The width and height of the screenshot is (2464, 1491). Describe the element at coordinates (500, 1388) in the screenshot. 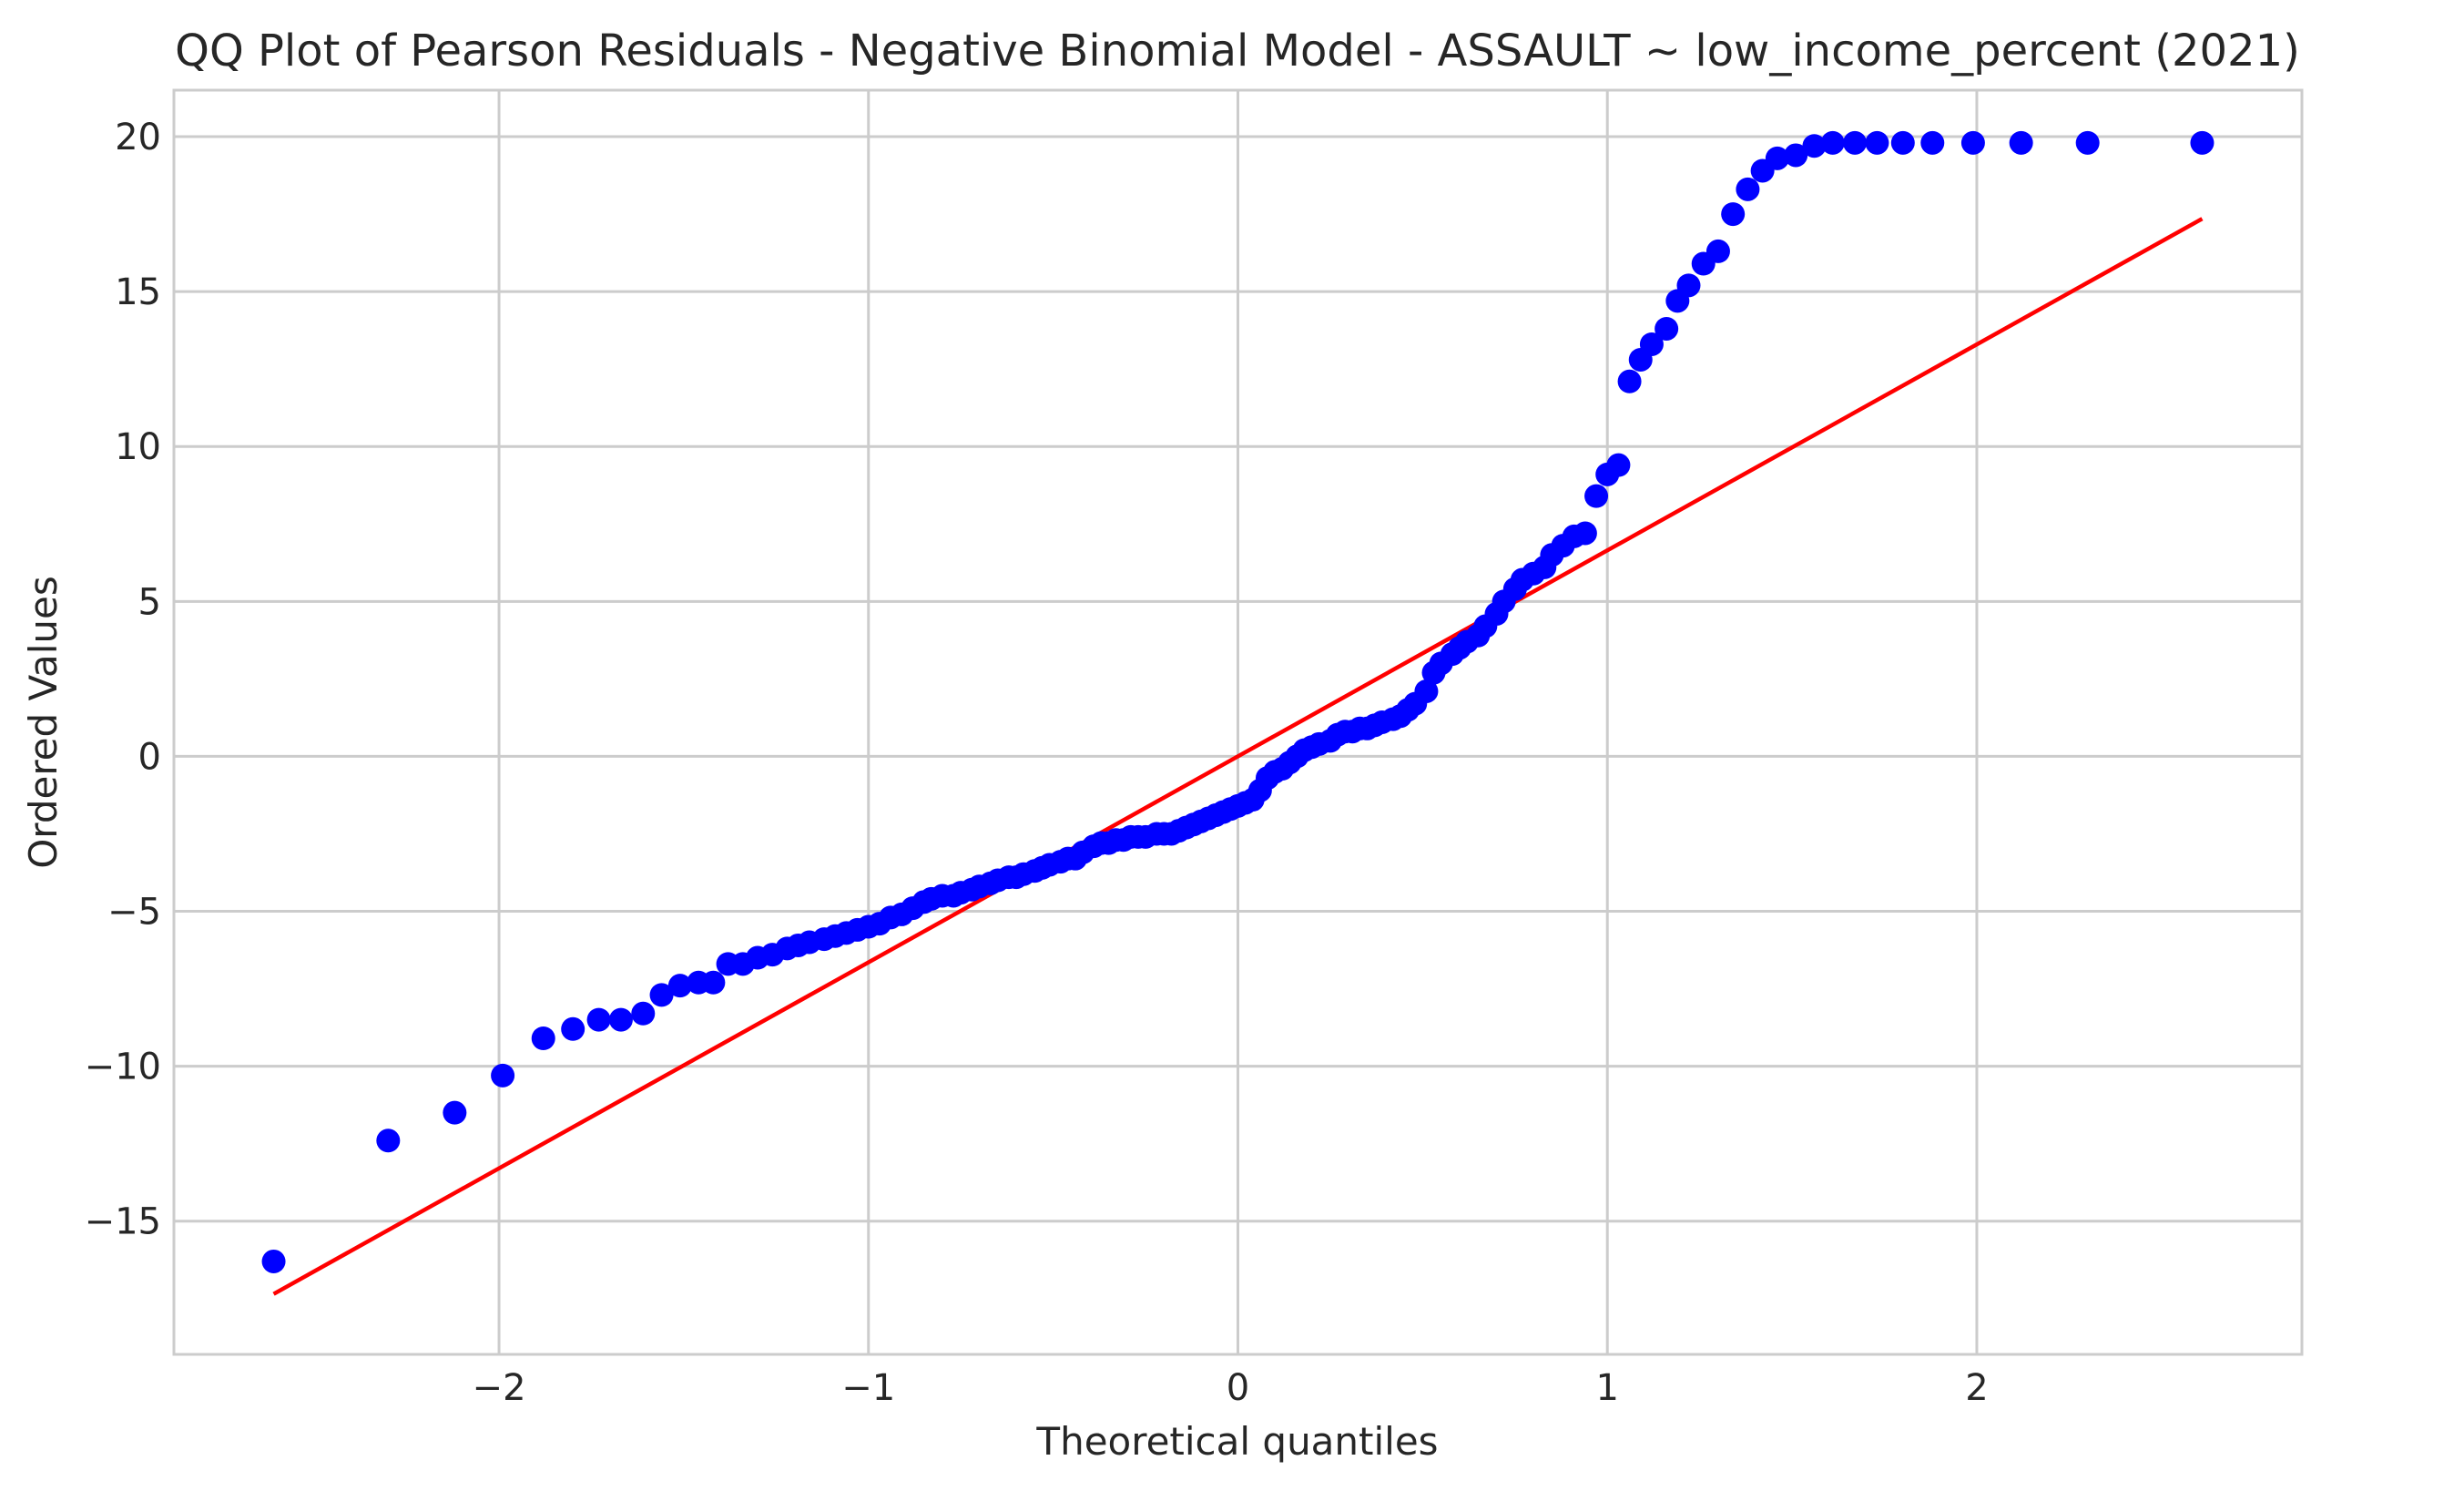

I see `x-tick-label: −2` at that location.